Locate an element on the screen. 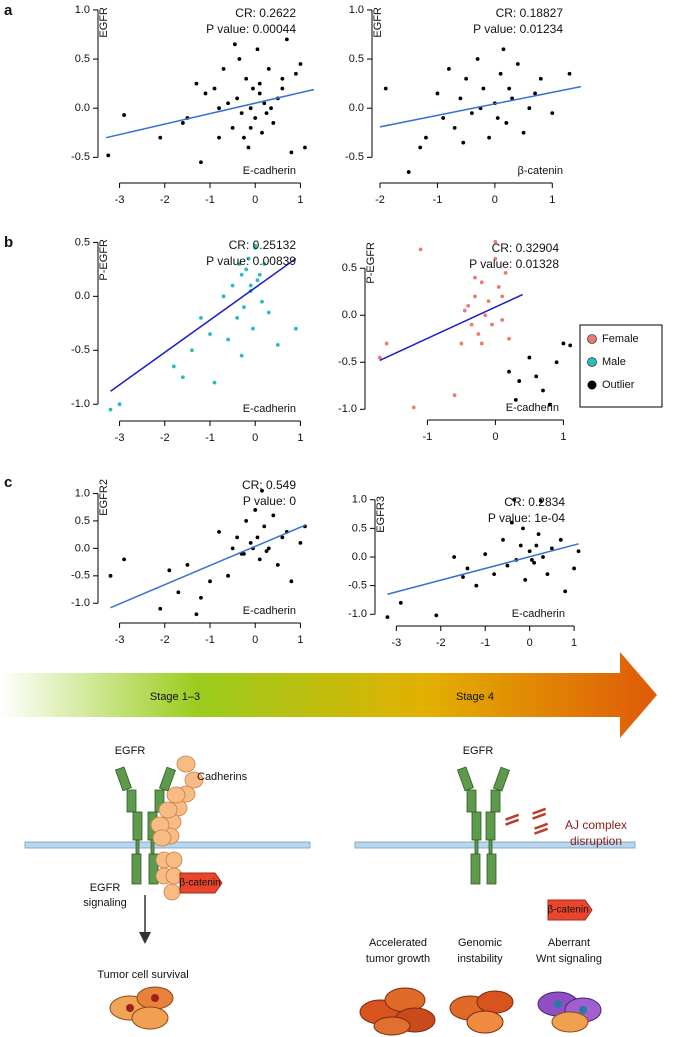  legend-label: Male is located at coordinates (614, 362).